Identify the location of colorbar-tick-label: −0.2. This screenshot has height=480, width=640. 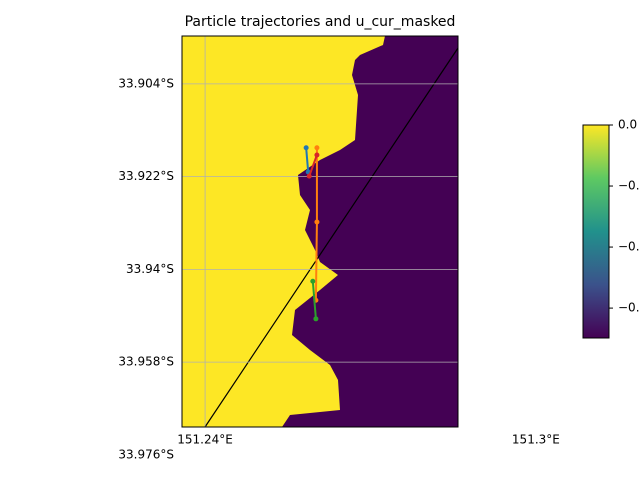
(629, 186).